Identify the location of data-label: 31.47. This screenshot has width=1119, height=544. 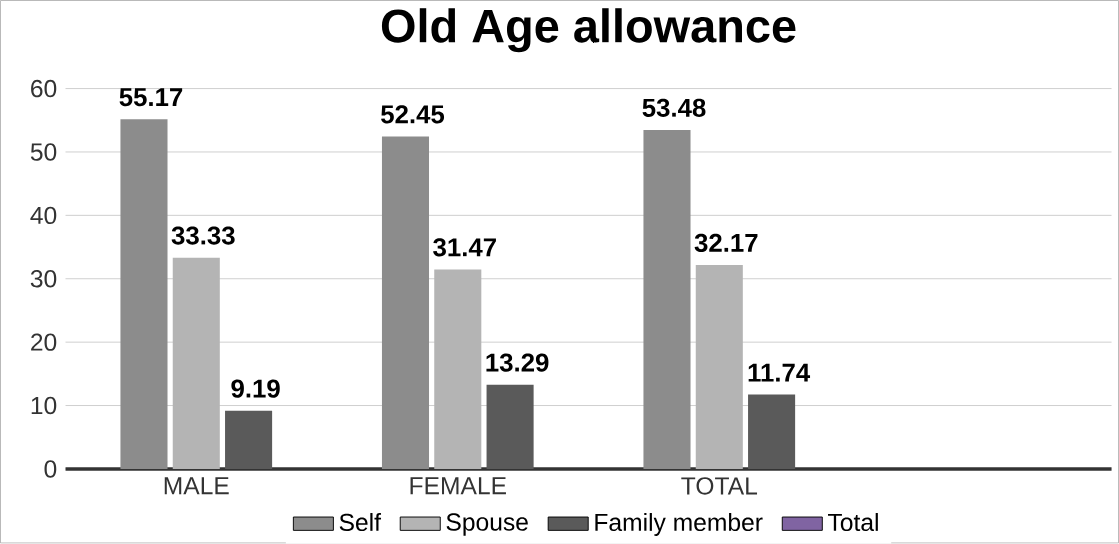
(464, 247).